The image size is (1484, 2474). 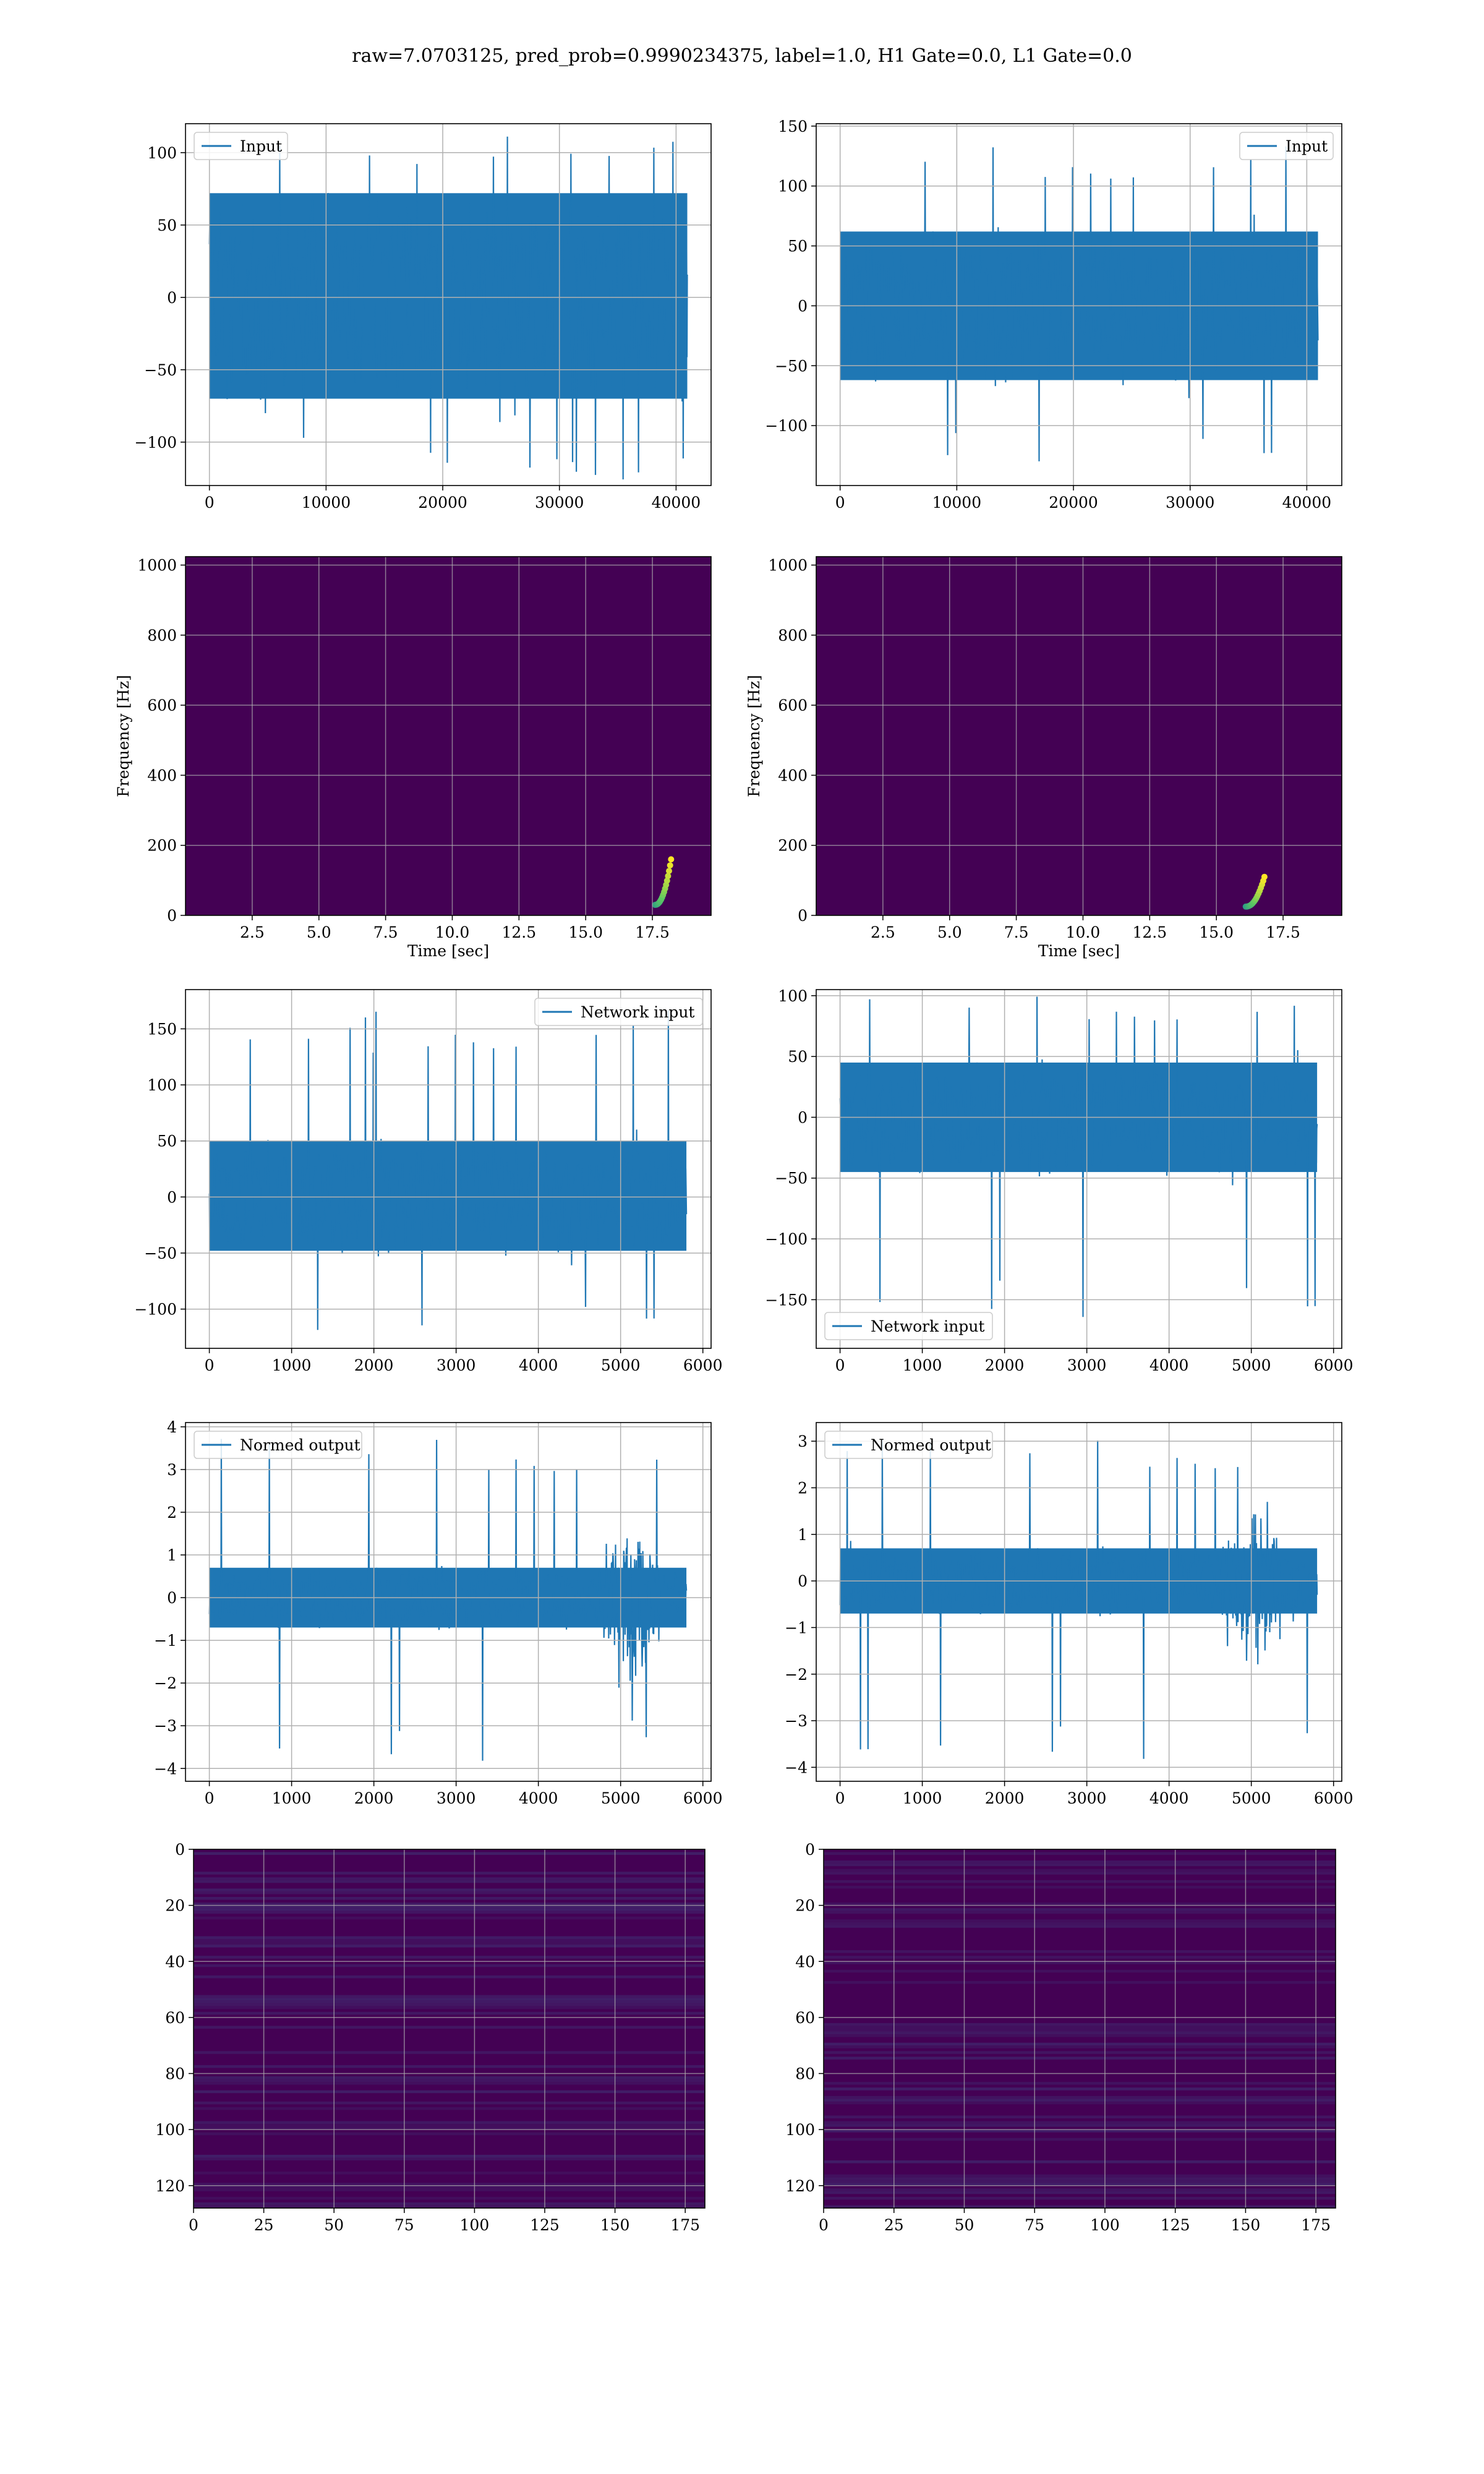 What do you see at coordinates (1079, 951) in the screenshot?
I see `l1-spectrogram-xlabel: Time [sec]` at bounding box center [1079, 951].